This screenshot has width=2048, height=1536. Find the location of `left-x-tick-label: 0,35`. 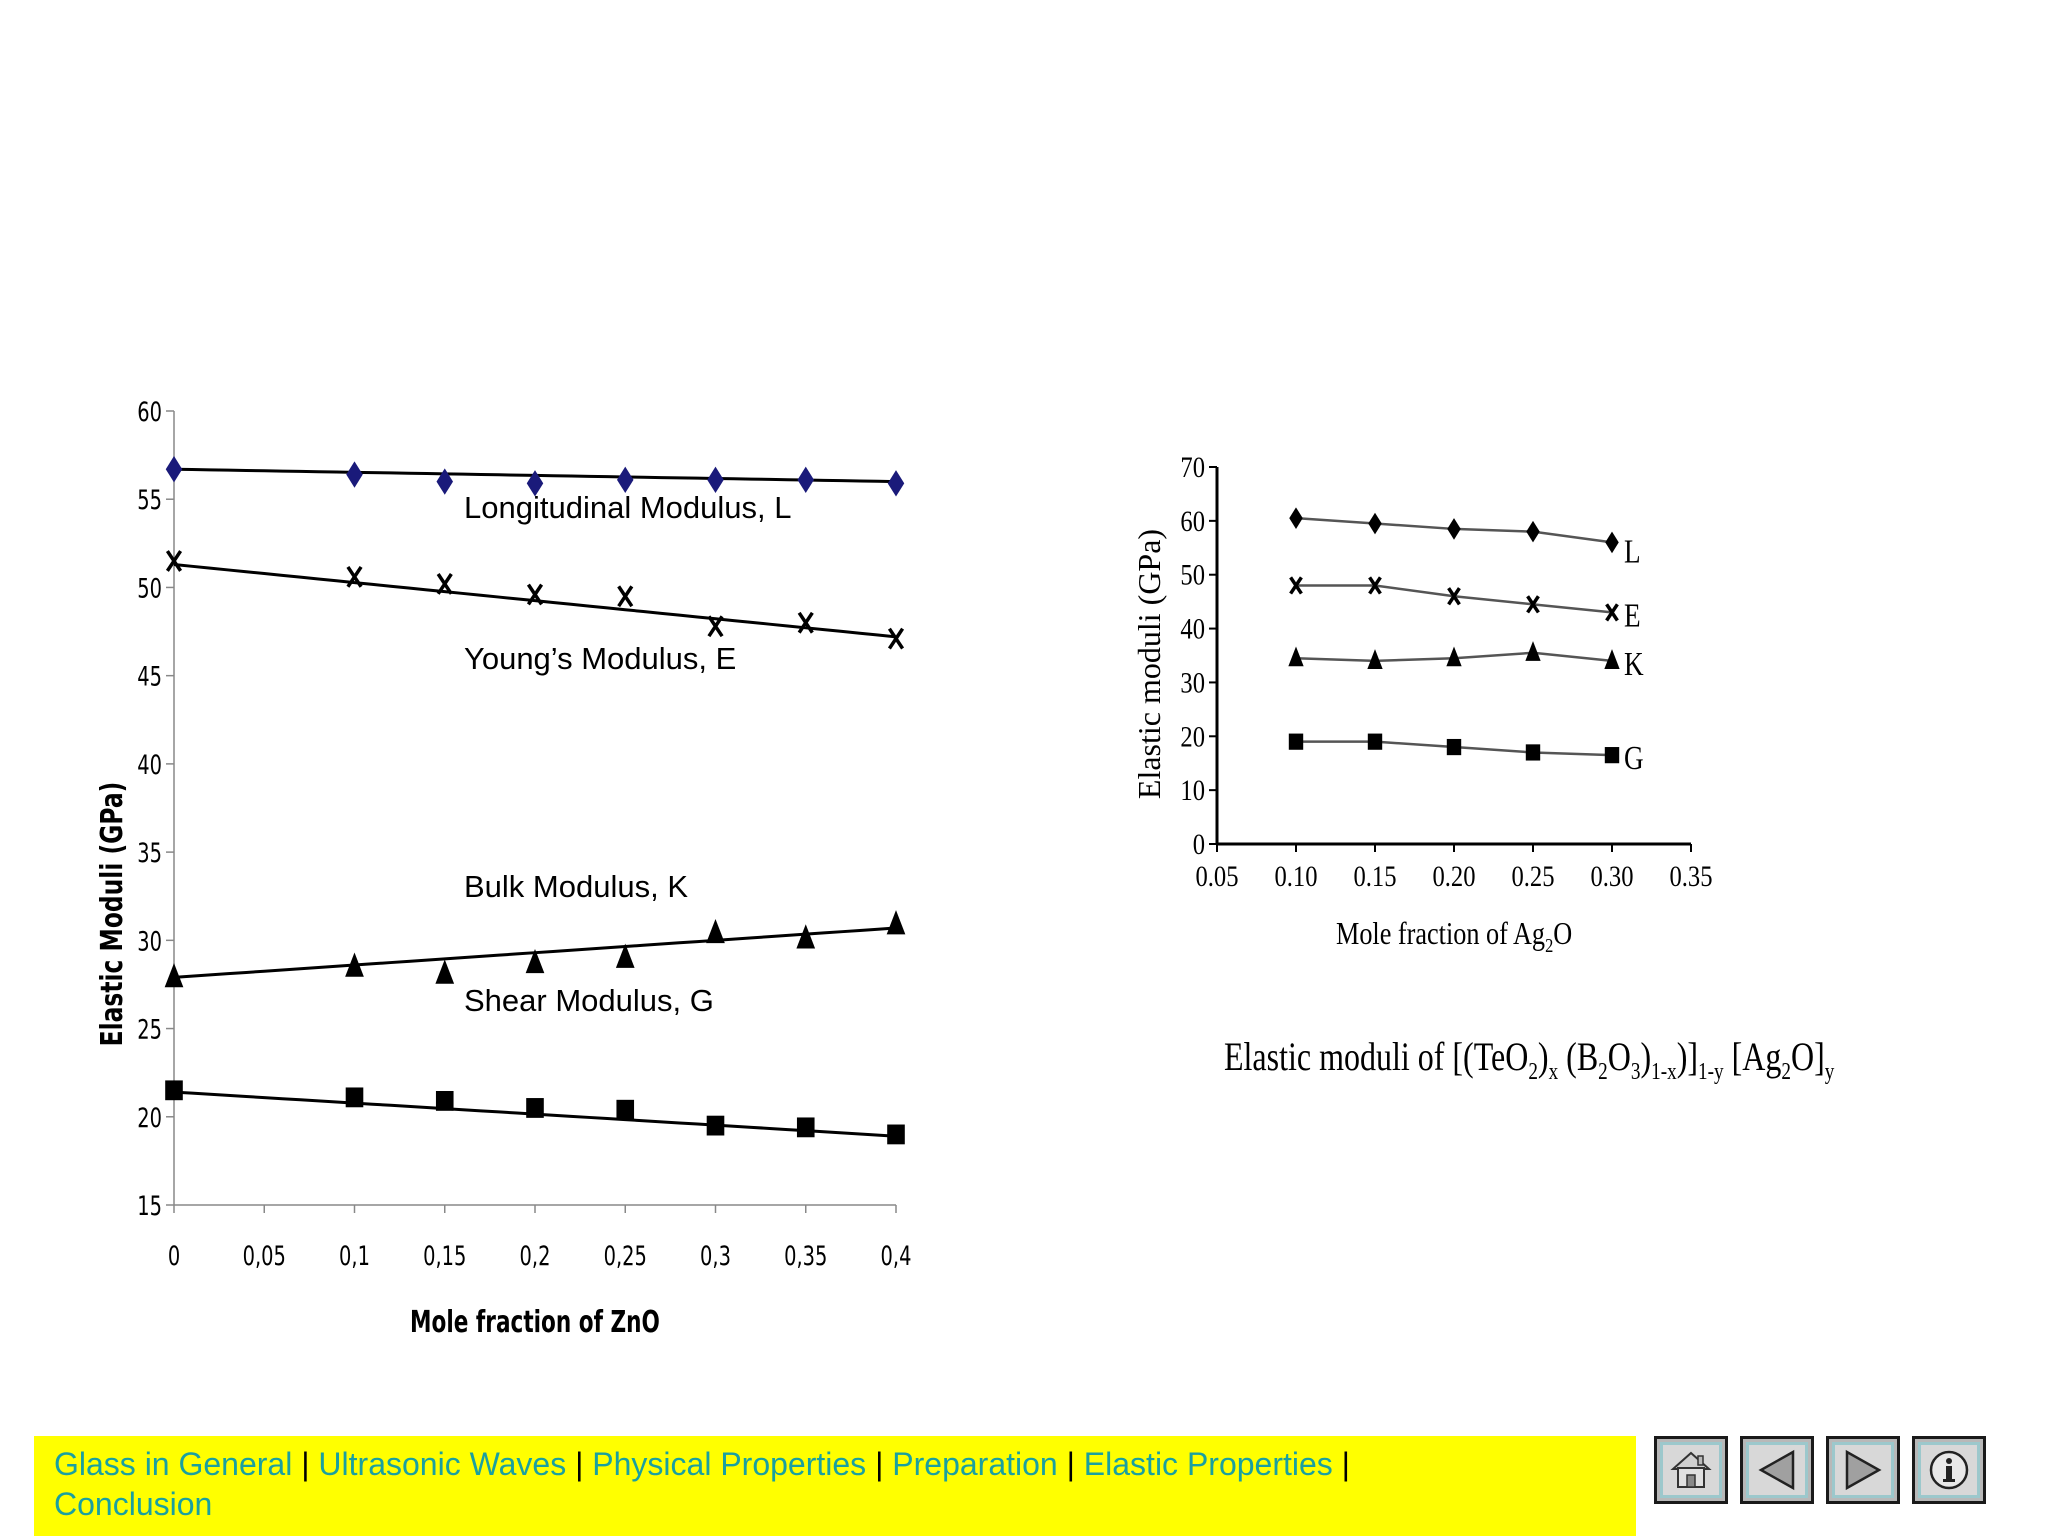

left-x-tick-label: 0,35 is located at coordinates (805, 1256).